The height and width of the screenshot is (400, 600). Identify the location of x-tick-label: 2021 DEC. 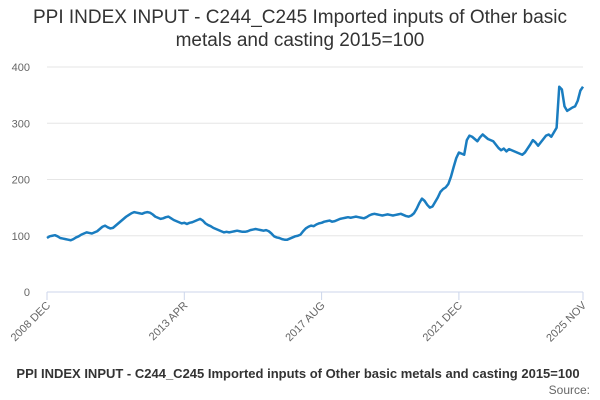
(443, 322).